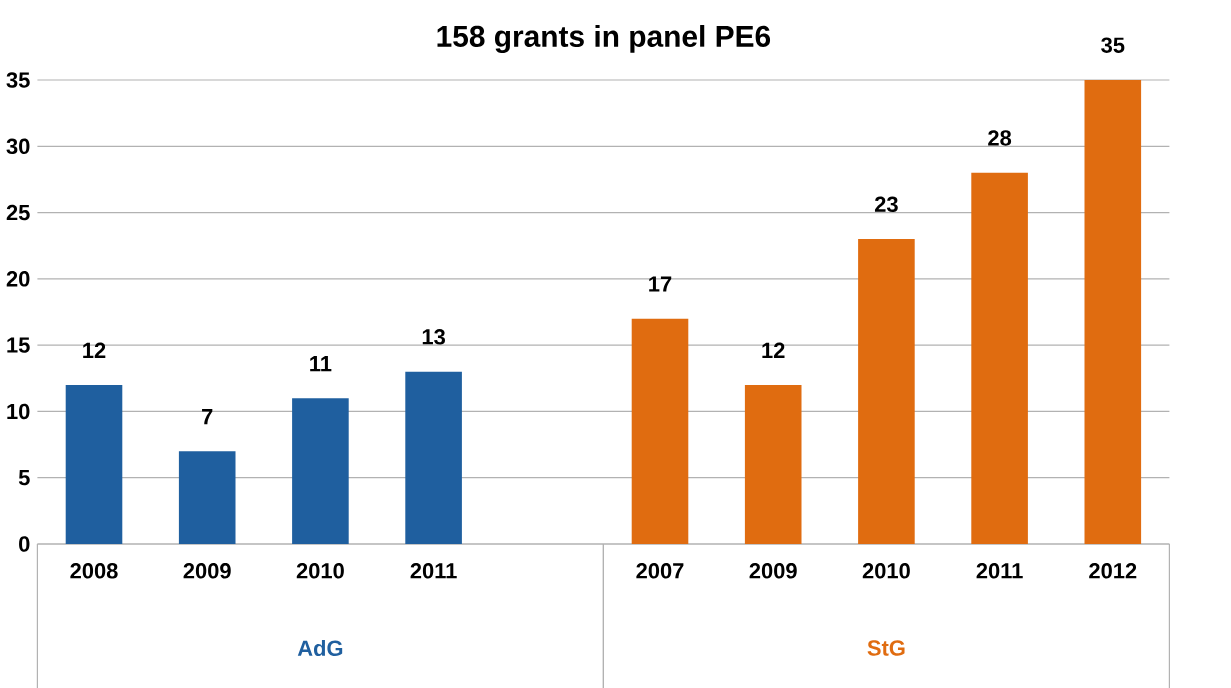  I want to click on x-tick-label: 2008, so click(94, 571).